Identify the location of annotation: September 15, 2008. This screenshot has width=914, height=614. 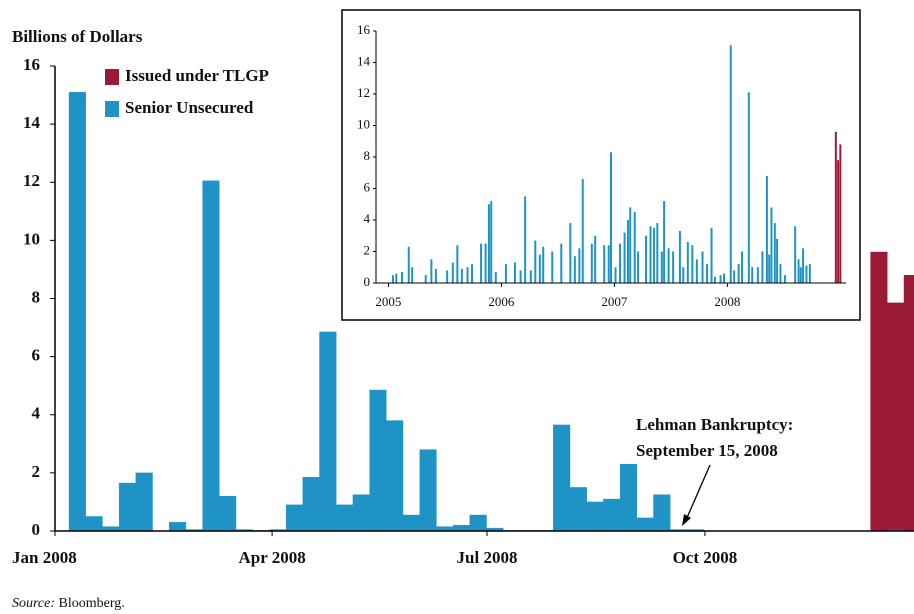
(707, 450).